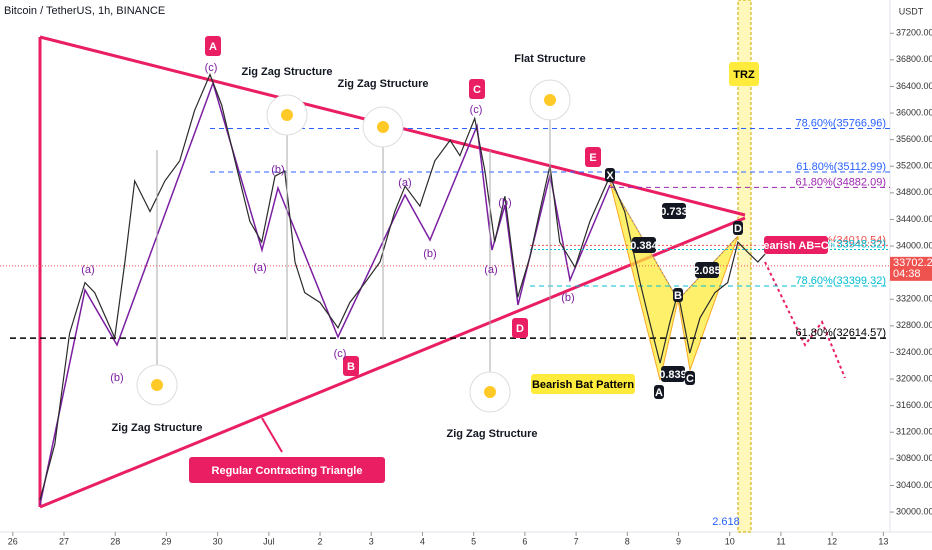 Image resolution: width=932 pixels, height=550 pixels. Describe the element at coordinates (726, 522) in the screenshot. I see `annotation-text: 2.618` at that location.